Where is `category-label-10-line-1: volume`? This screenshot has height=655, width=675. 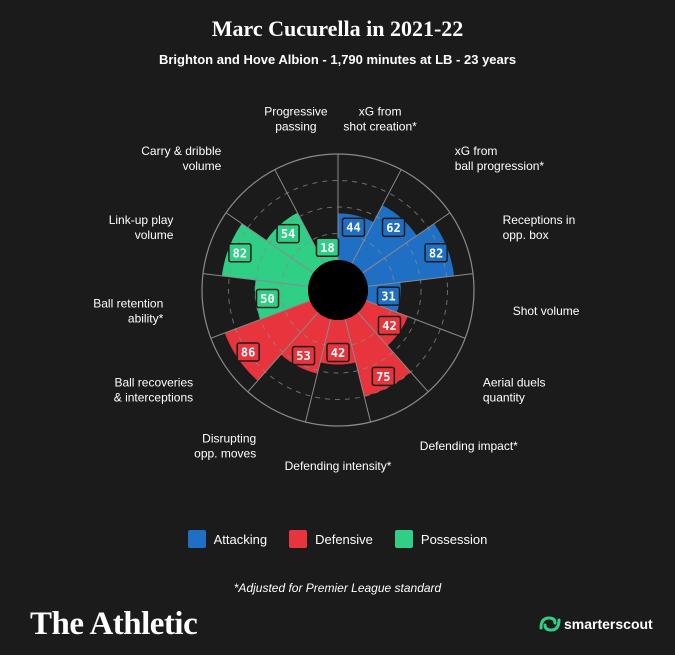 category-label-10-line-1: volume is located at coordinates (154, 235).